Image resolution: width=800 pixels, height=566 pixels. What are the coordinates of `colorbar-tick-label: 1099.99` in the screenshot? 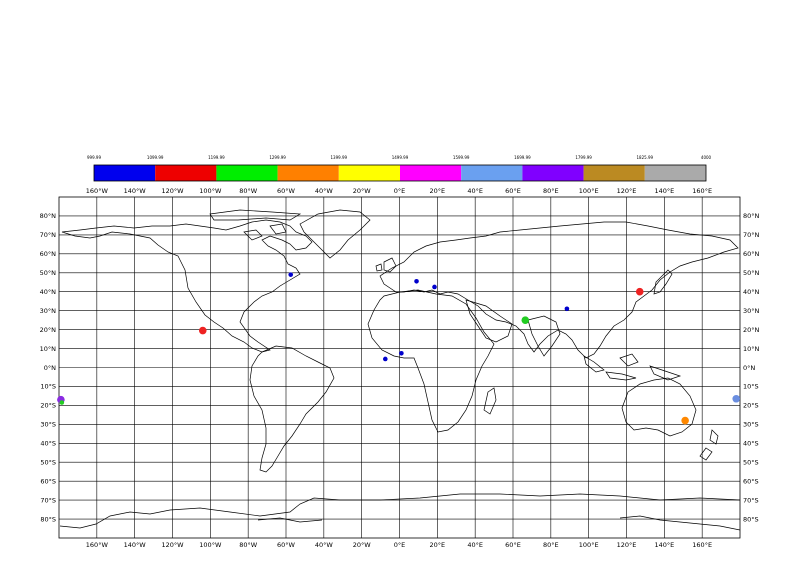 It's located at (155, 157).